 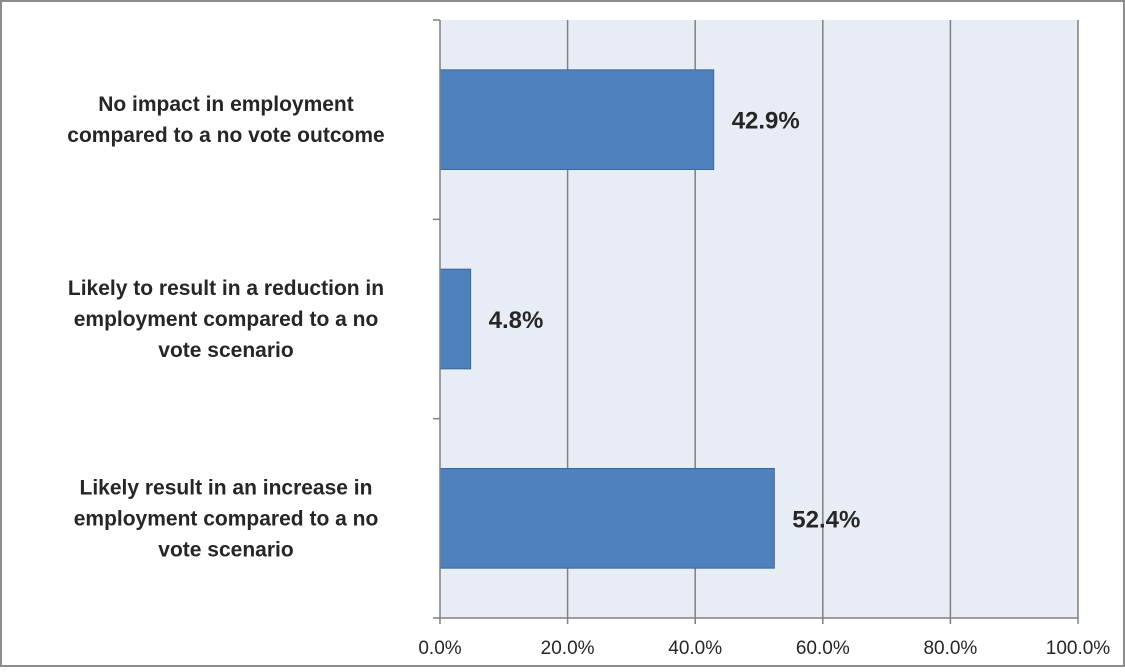 I want to click on x-tick-label: 80.0%, so click(x=950, y=648).